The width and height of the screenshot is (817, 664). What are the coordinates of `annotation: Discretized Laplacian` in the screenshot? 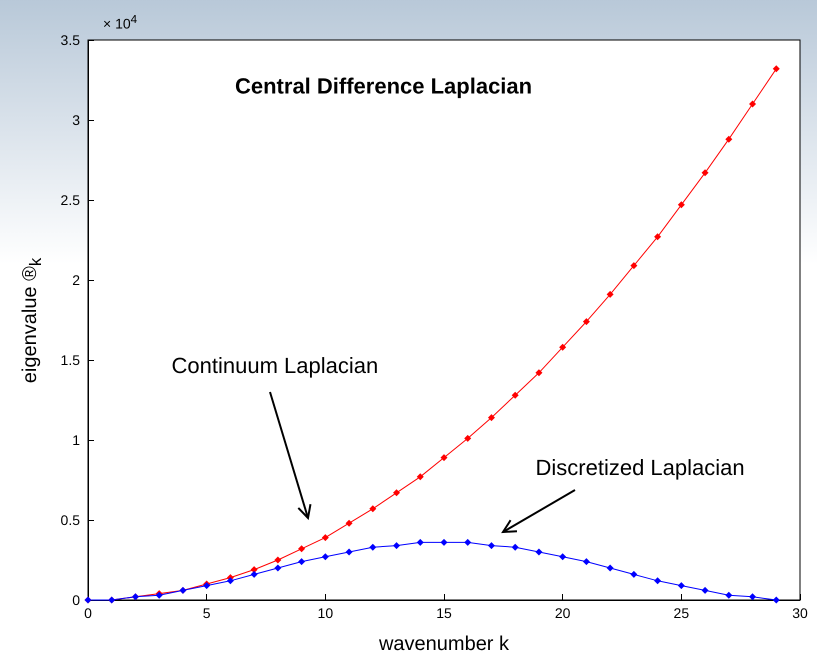 It's located at (640, 468).